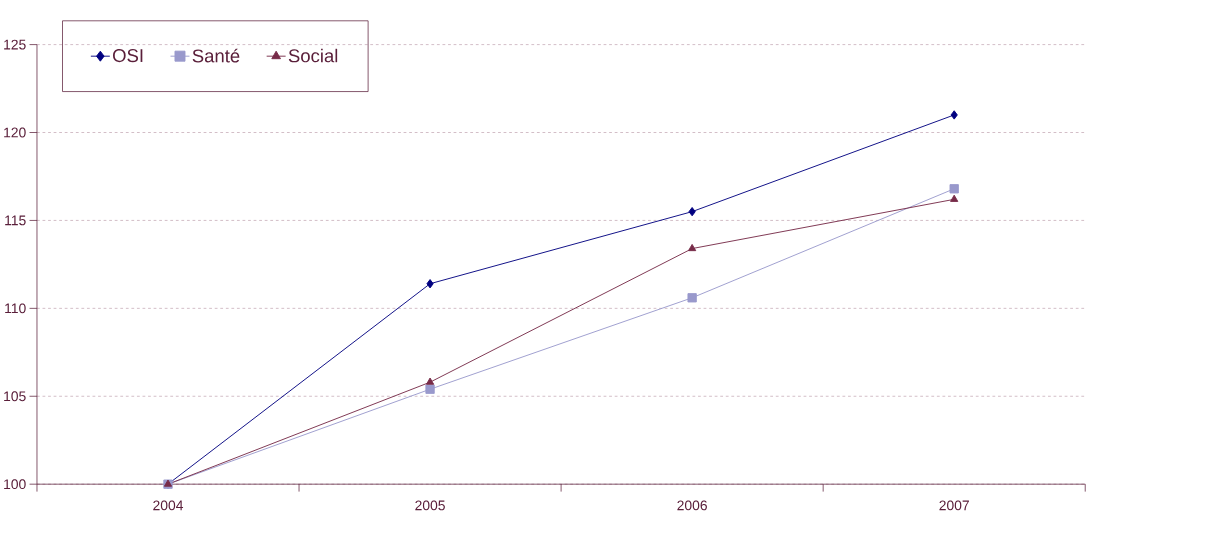 The width and height of the screenshot is (1220, 548). Describe the element at coordinates (128, 55) in the screenshot. I see `legend-label: OSI` at that location.